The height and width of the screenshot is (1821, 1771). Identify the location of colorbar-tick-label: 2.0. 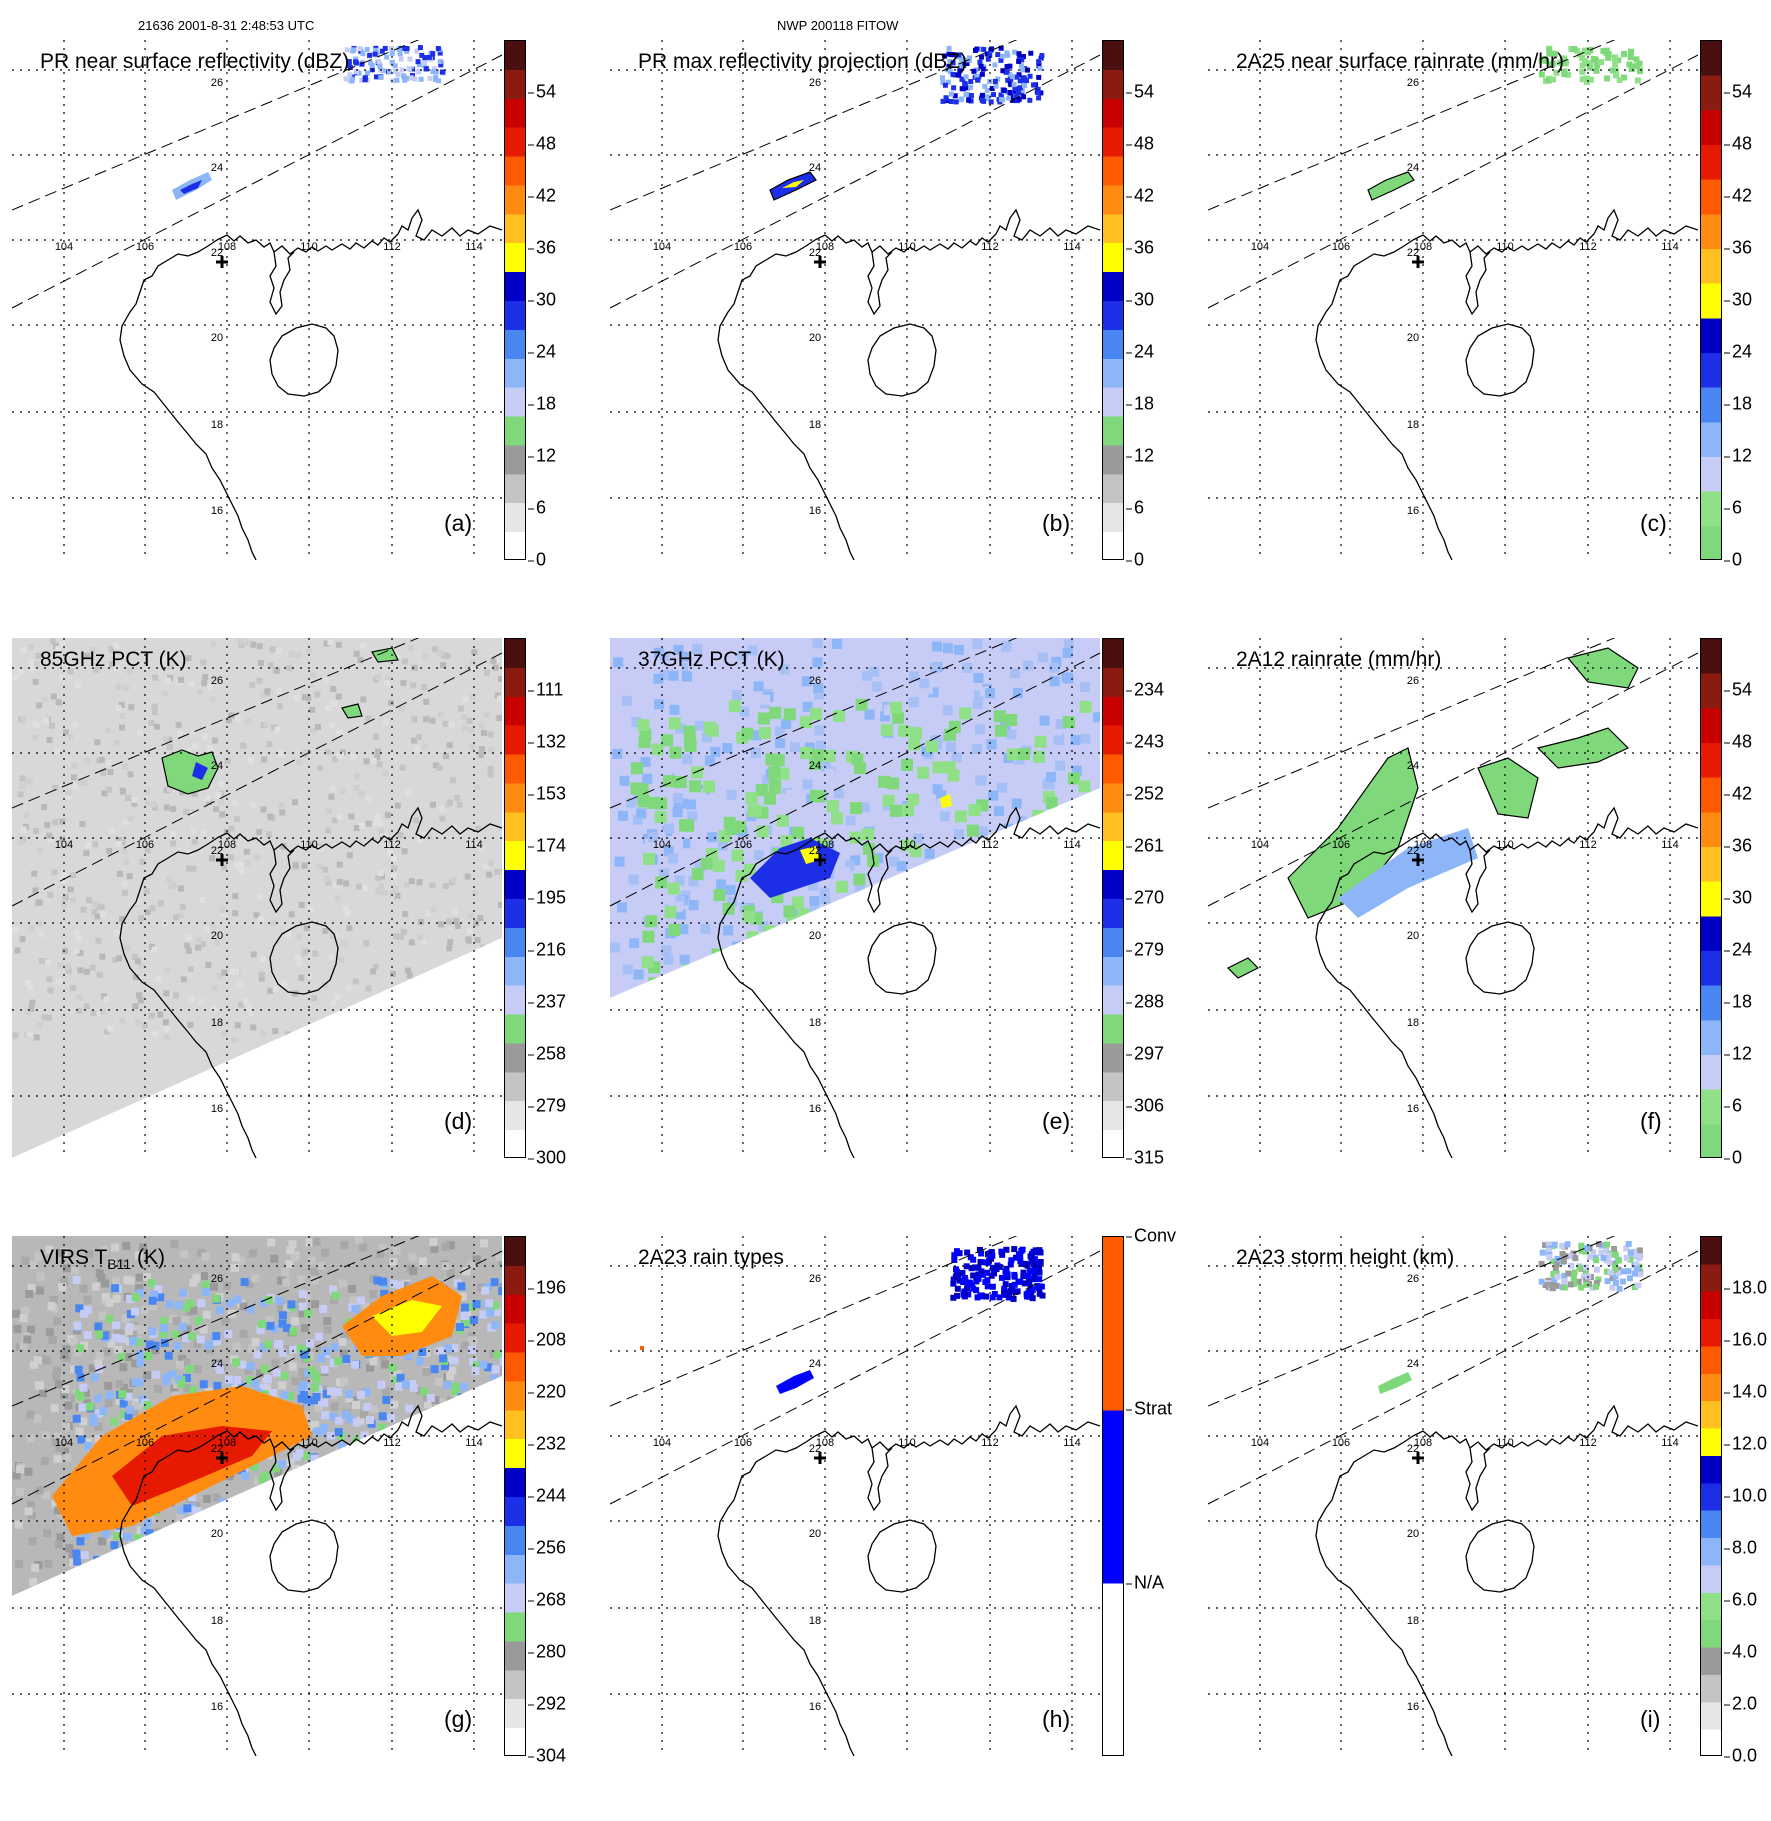
(1744, 1704).